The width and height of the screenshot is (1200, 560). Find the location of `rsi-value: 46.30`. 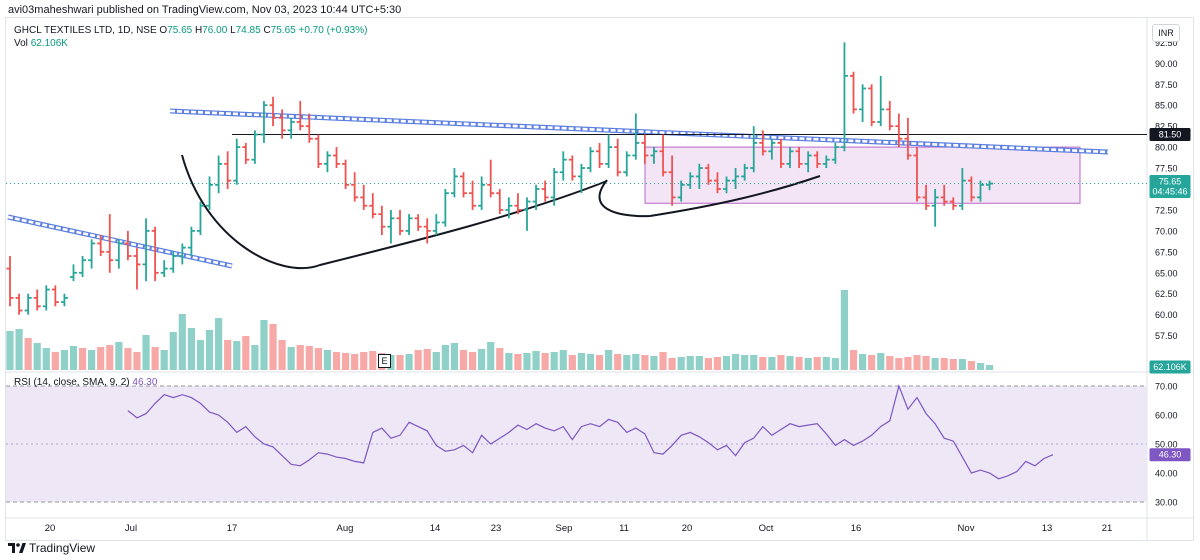

rsi-value: 46.30 is located at coordinates (145, 382).